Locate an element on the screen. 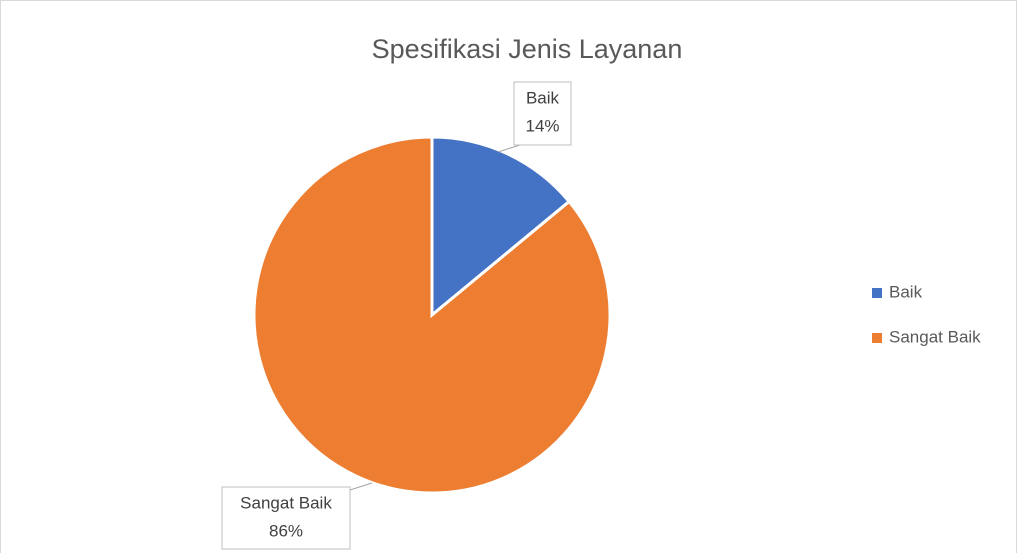 The image size is (1017, 553). data-label-name: Sangat Baik is located at coordinates (286, 502).